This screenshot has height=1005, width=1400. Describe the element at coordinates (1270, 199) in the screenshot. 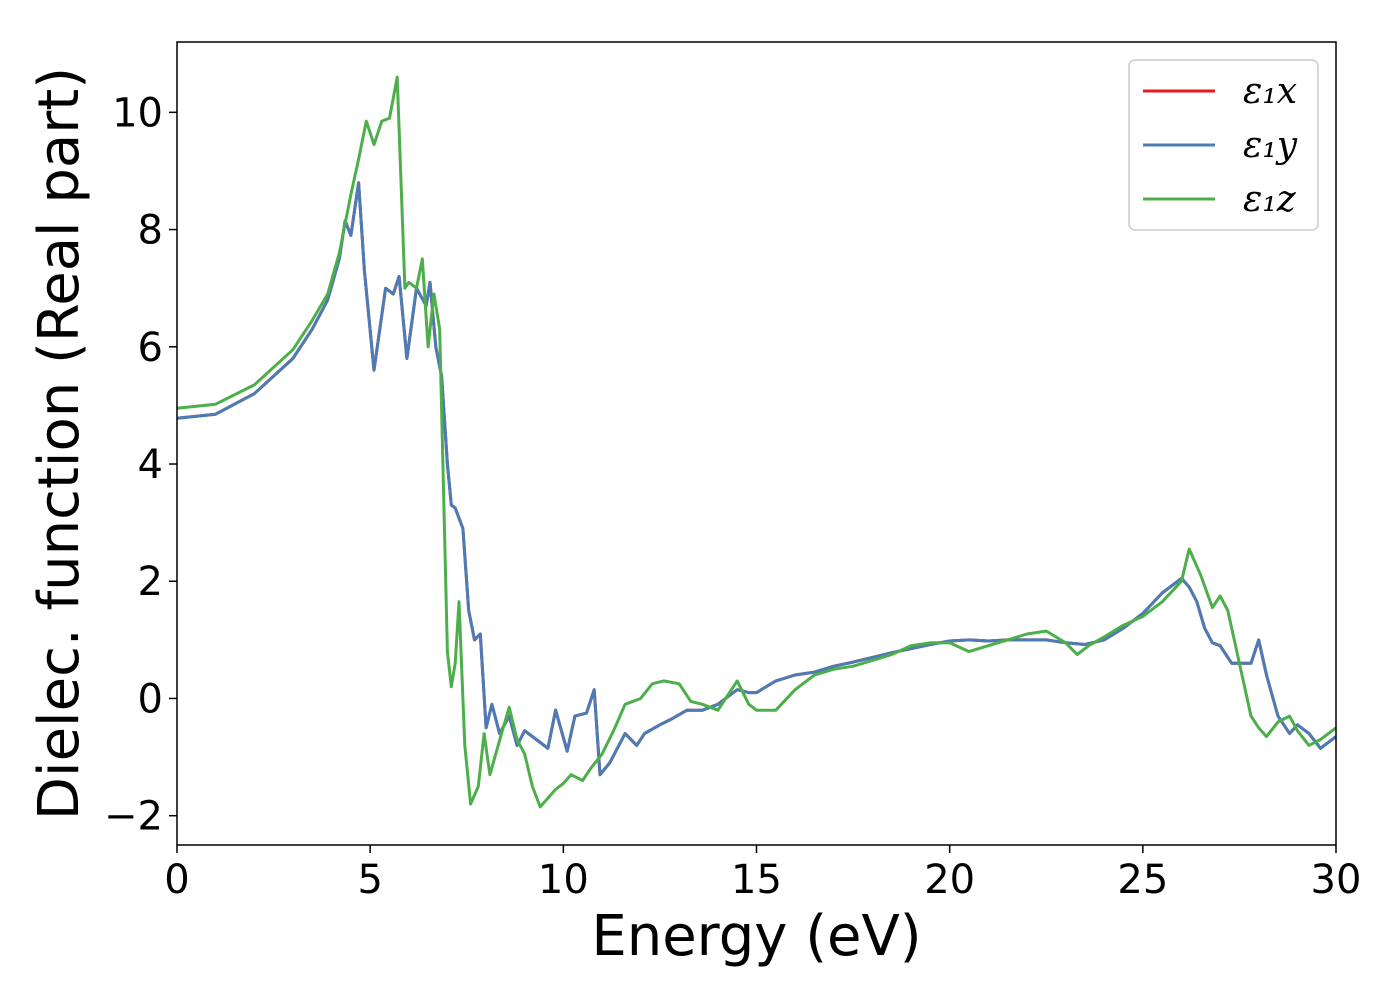

I see `legend-label-3: ε₁z` at that location.